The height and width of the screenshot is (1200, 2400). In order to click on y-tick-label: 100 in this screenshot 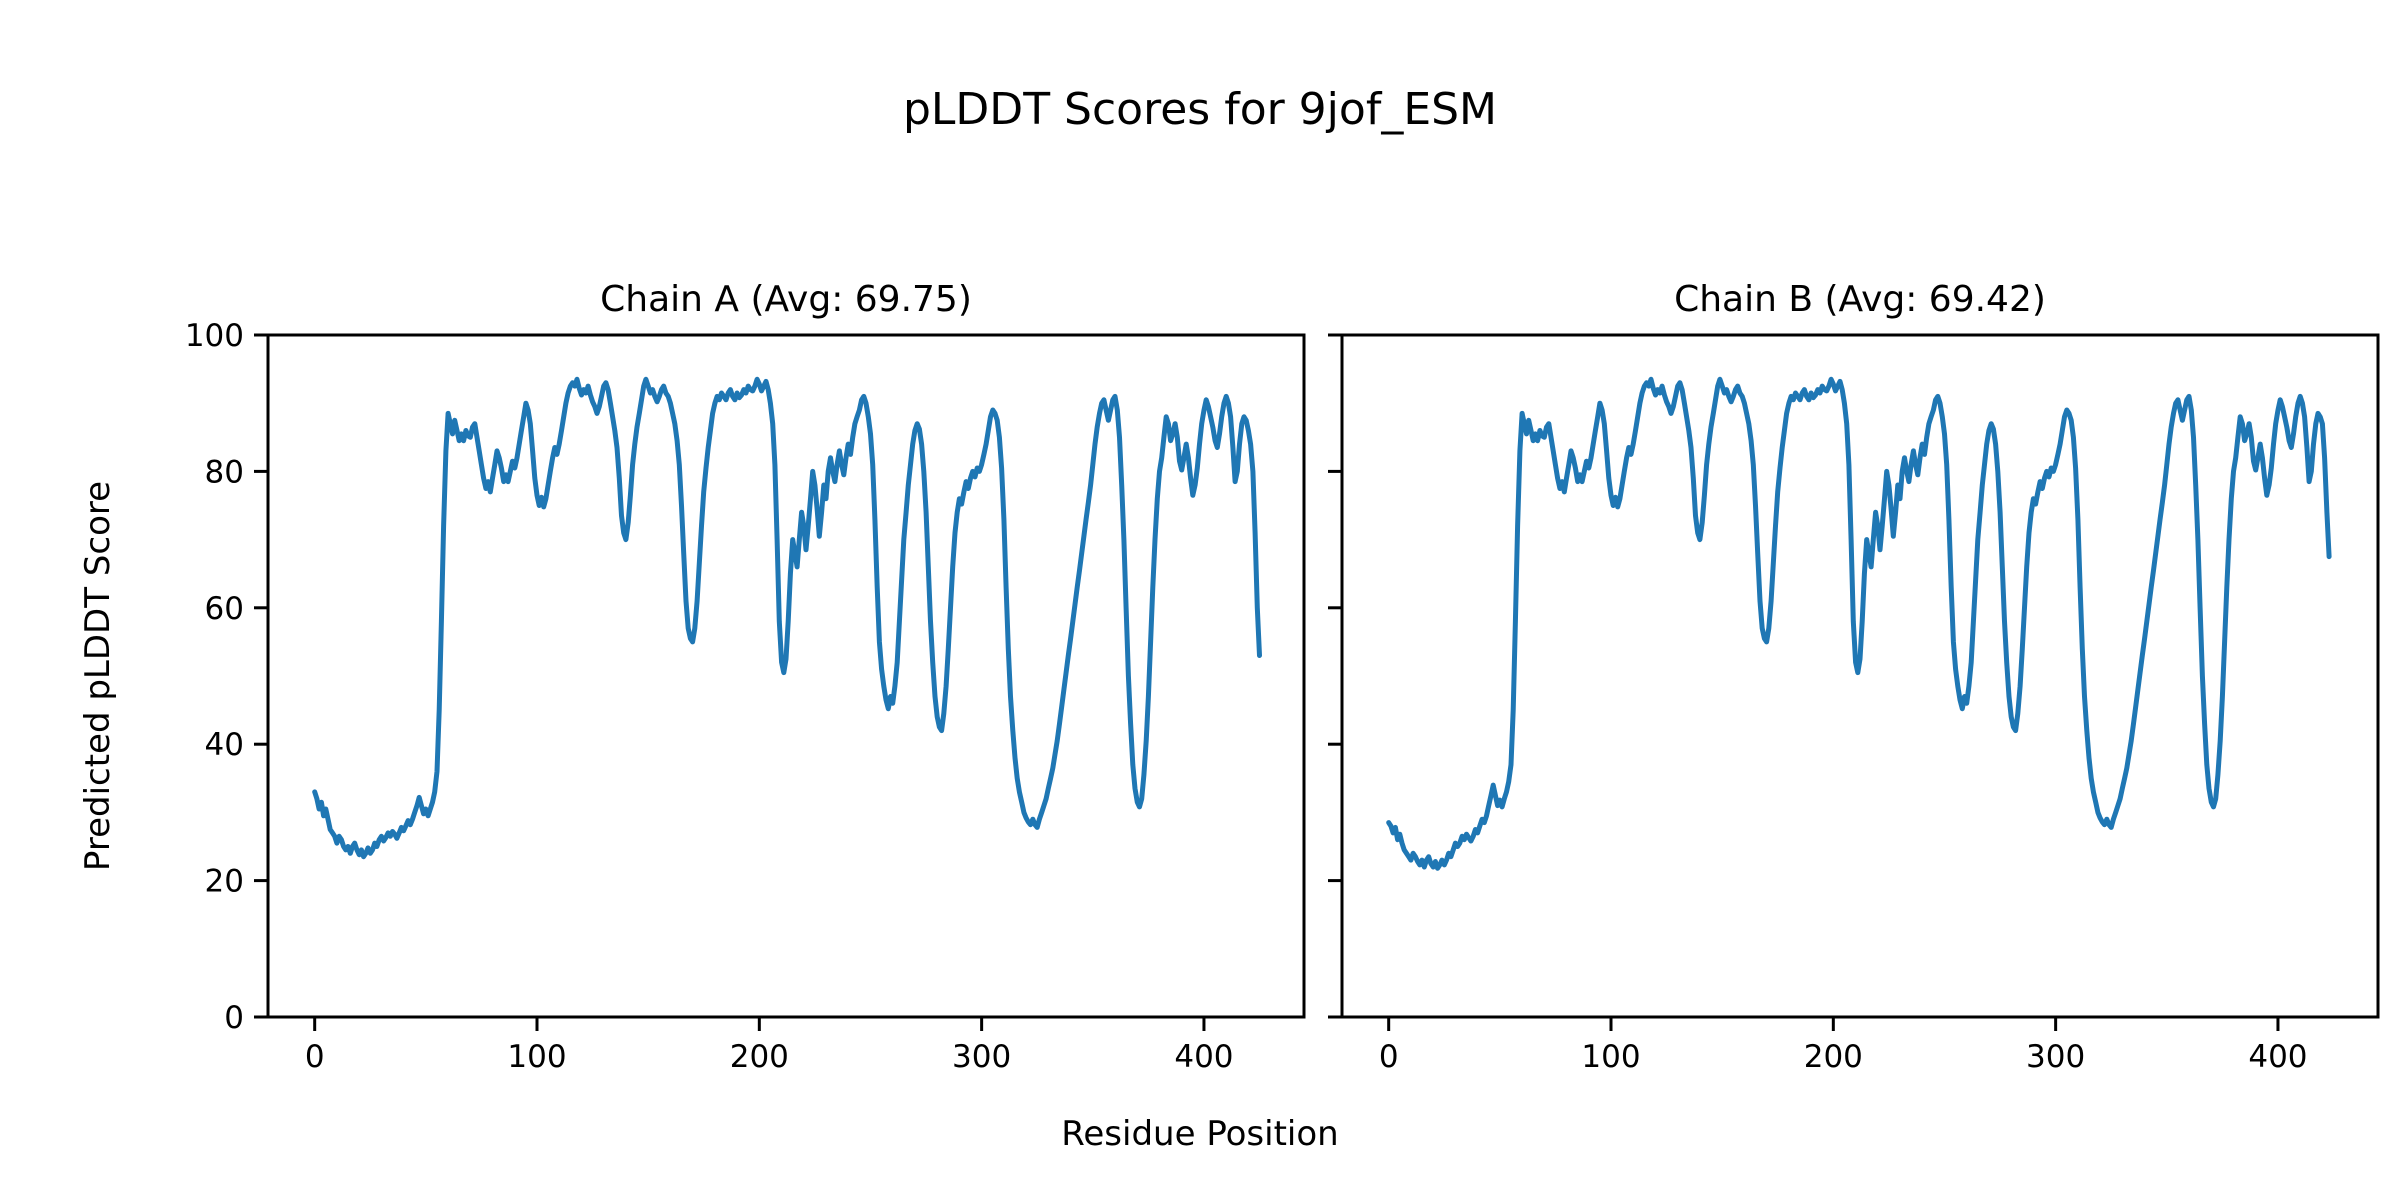, I will do `click(214, 336)`.